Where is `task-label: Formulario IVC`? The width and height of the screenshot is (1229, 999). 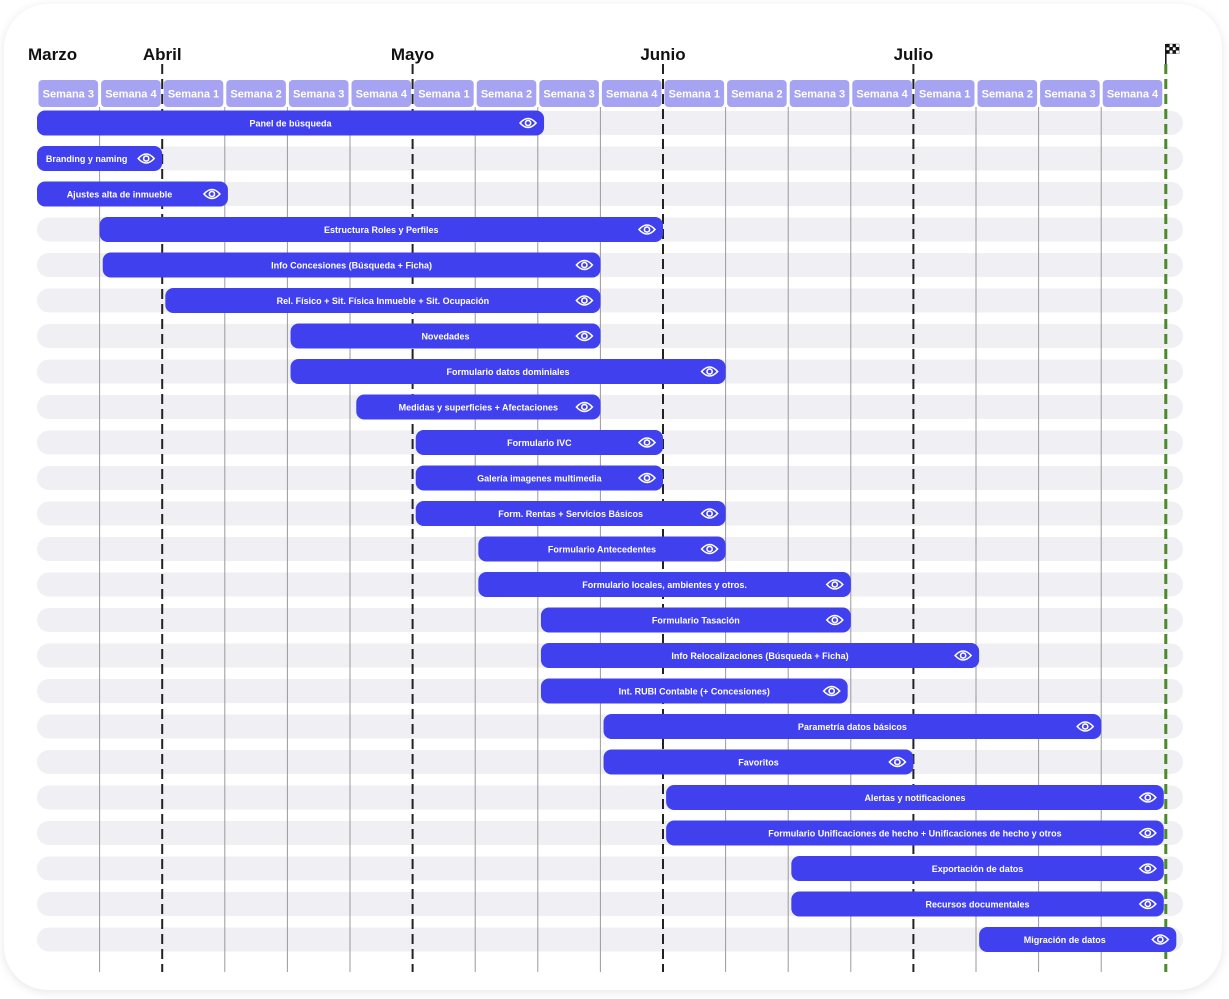
task-label: Formulario IVC is located at coordinates (539, 443).